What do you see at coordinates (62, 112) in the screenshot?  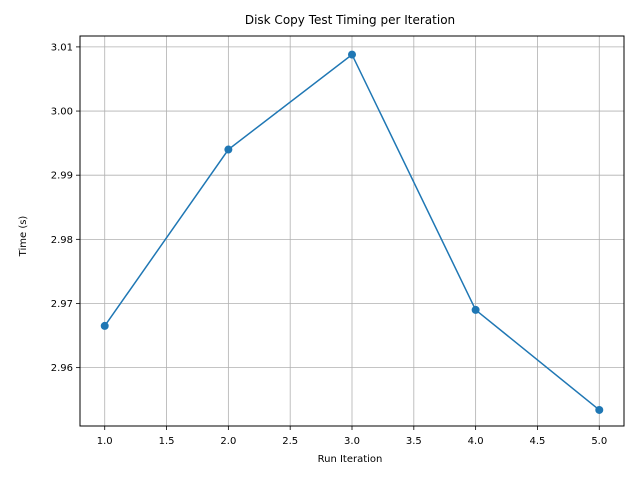 I see `y-tick-label: 3.00` at bounding box center [62, 112].